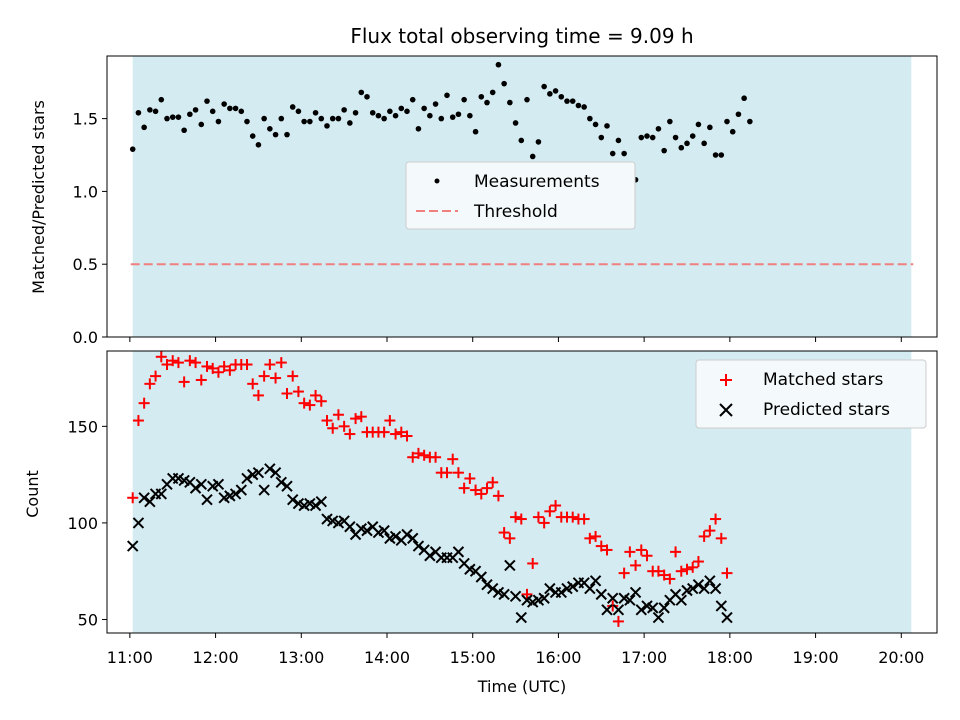  I want to click on bottom-y-tick-label: 50, so click(88, 619).